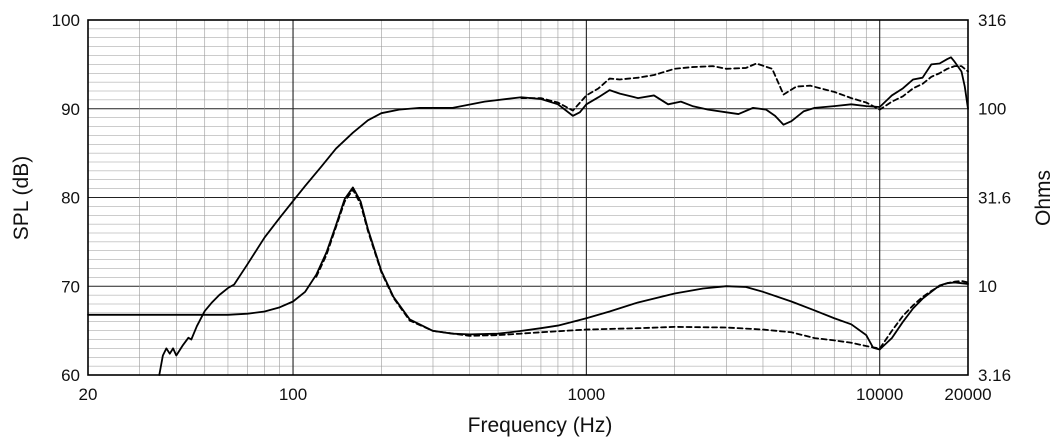  I want to click on y-tick-labels: 60 70 80 90 100, so click(66, 198).